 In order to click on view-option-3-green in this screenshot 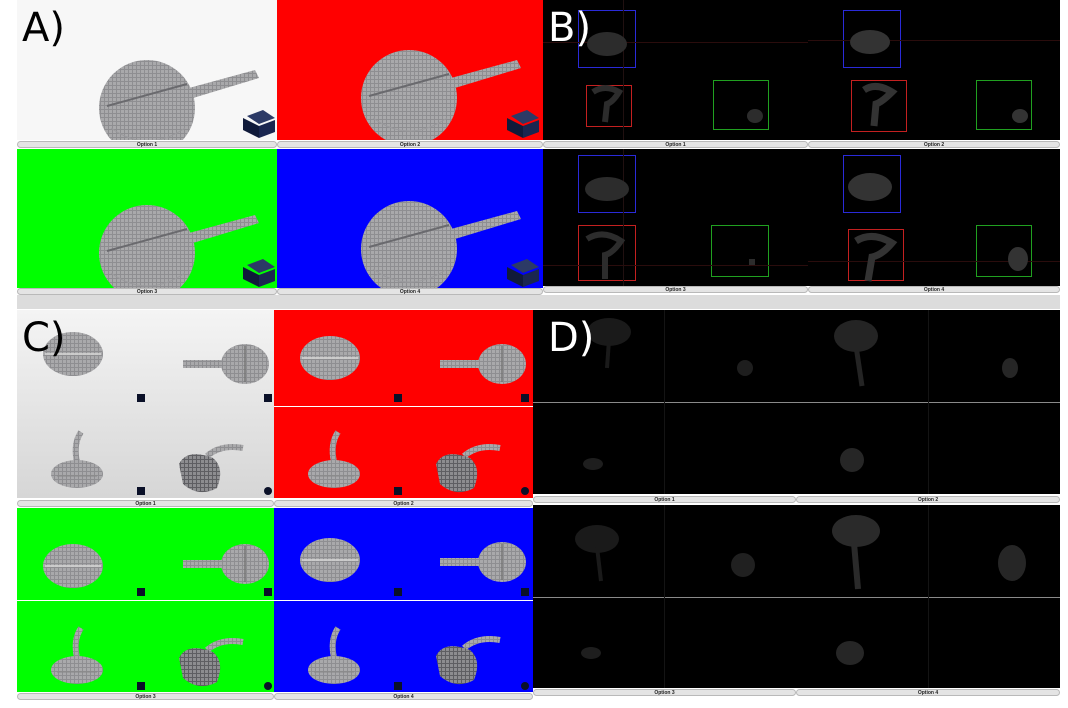, I will do `click(147, 218)`.